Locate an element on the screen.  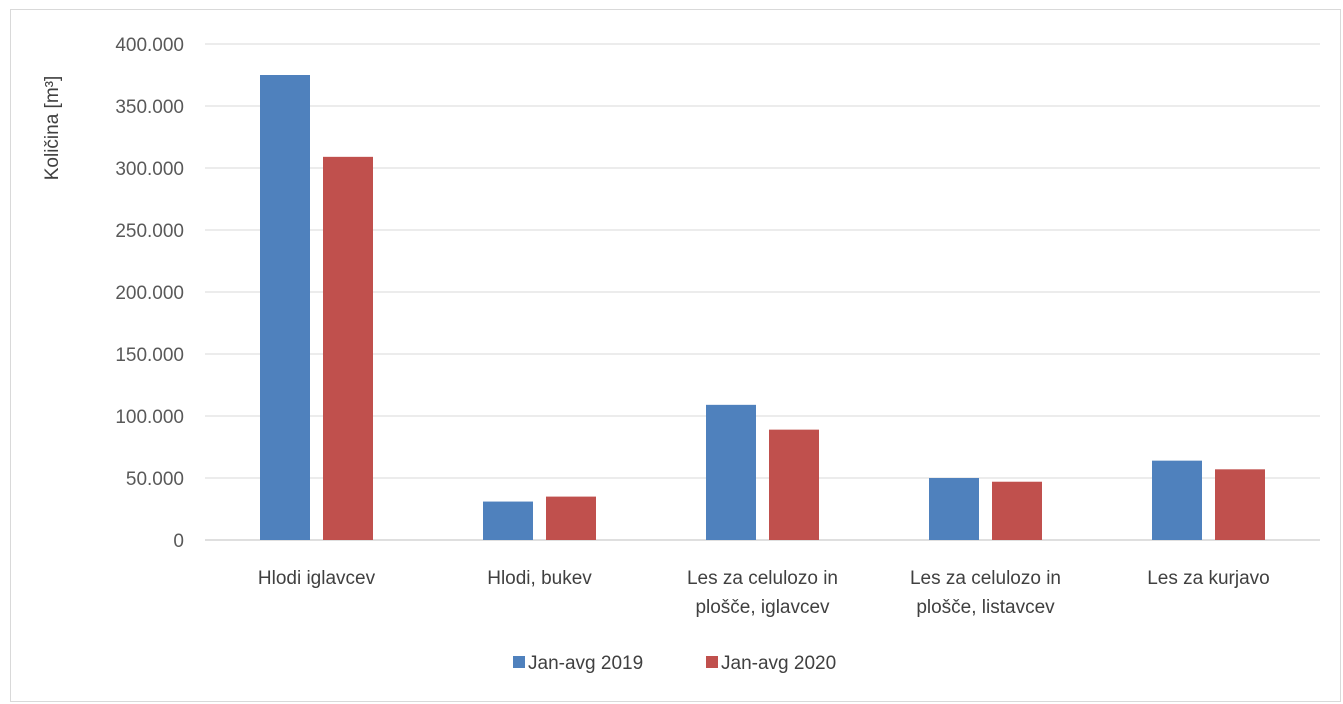
x-category-label: Hlodi iglavcev is located at coordinates (317, 578).